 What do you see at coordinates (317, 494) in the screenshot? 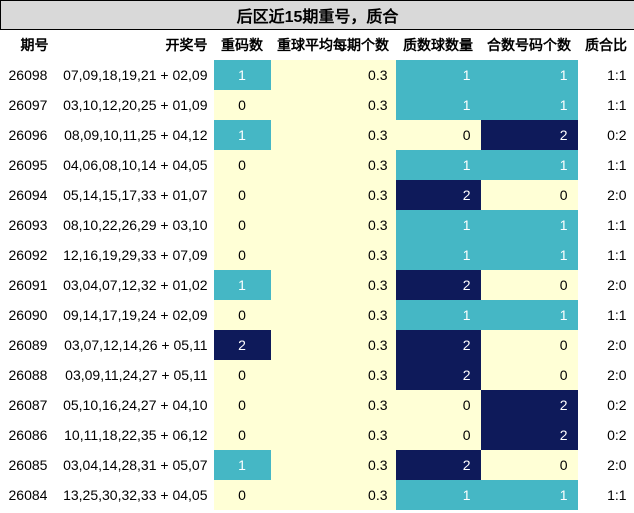
I see `table-row: 26084 13,25,30,32,33 + 04,05 0 0.3 1 1 1:1` at bounding box center [317, 494].